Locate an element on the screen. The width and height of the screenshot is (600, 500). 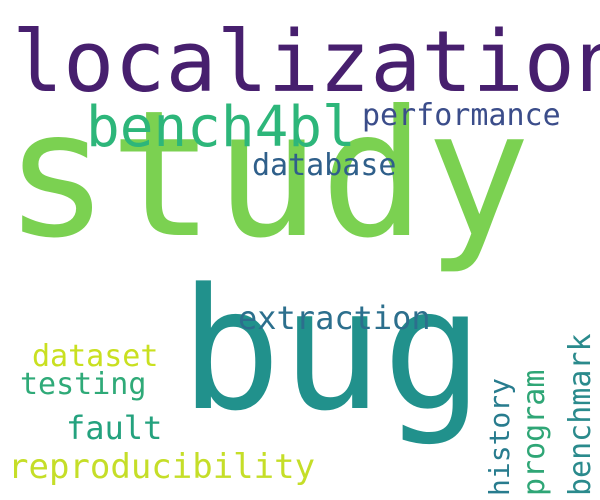
word-history: history is located at coordinates (499, 436).